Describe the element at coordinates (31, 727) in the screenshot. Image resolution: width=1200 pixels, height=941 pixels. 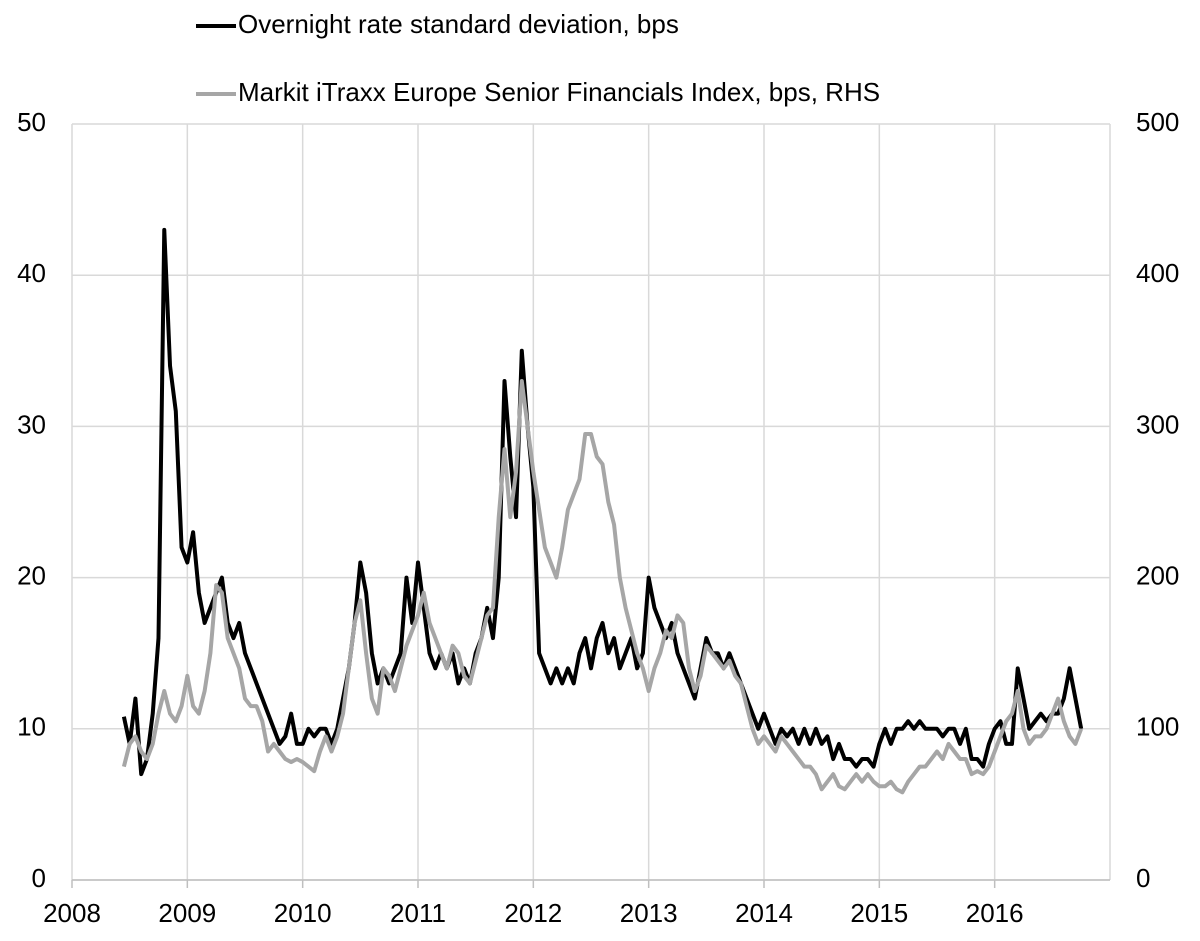
I see `y-tick-label: 10` at that location.